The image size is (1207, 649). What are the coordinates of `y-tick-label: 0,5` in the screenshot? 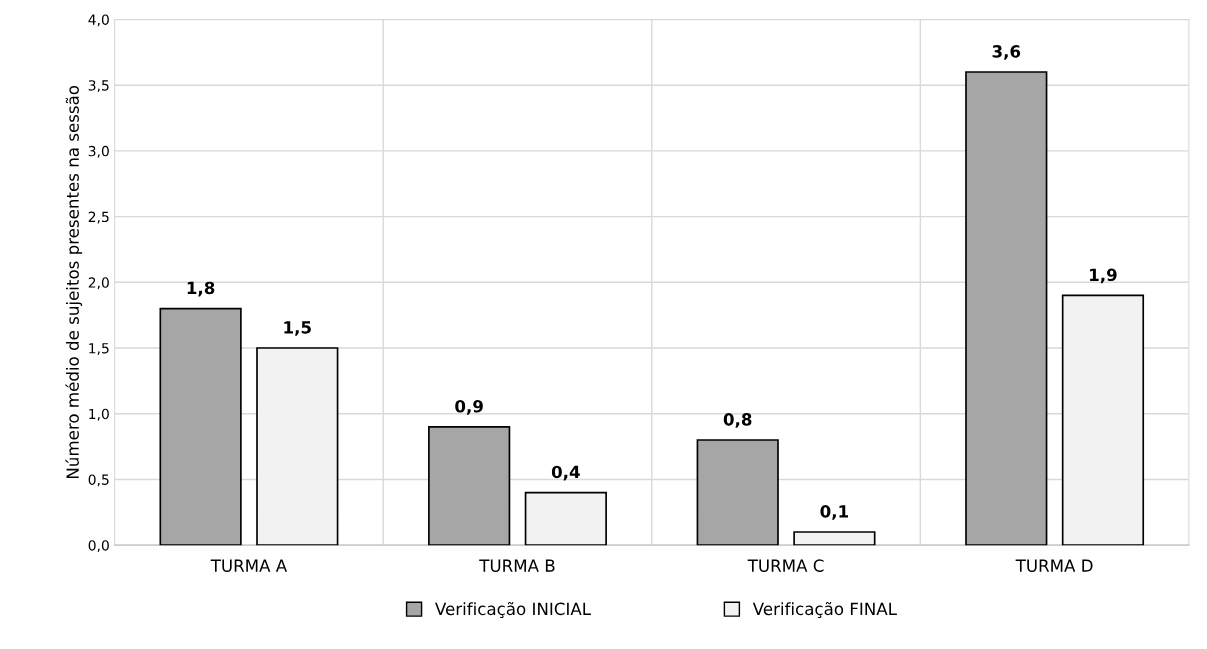 It's located at (98, 480).